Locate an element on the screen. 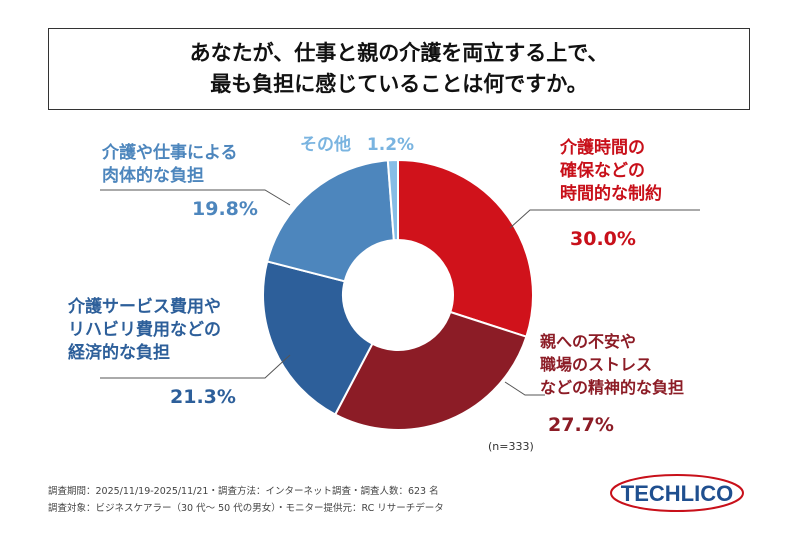  label-line: 介護サービス費用や is located at coordinates (144, 307).